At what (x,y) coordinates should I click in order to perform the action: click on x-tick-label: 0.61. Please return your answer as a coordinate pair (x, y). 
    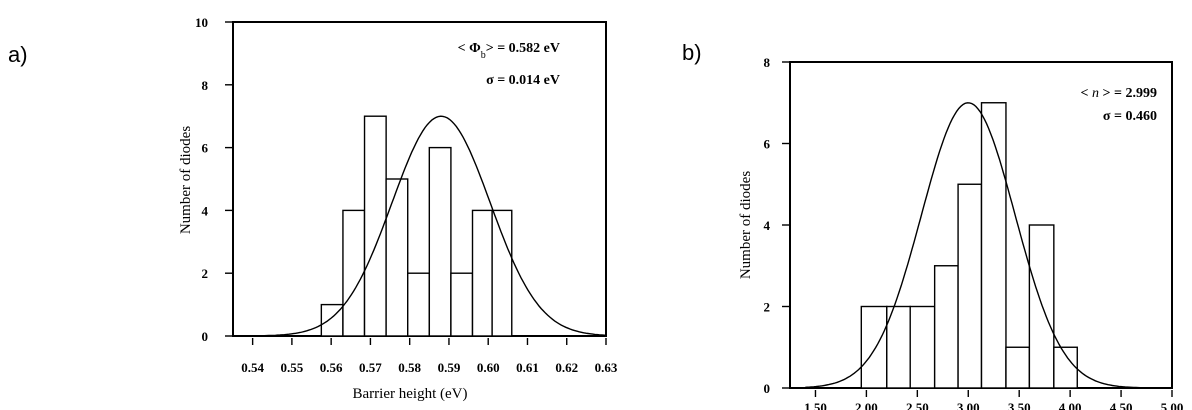
    Looking at the image, I should click on (527, 367).